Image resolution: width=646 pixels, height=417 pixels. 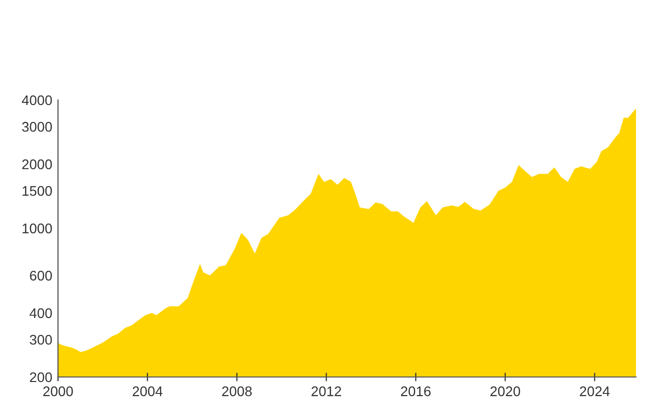 What do you see at coordinates (37, 100) in the screenshot?
I see `y-tick-label: 4000` at bounding box center [37, 100].